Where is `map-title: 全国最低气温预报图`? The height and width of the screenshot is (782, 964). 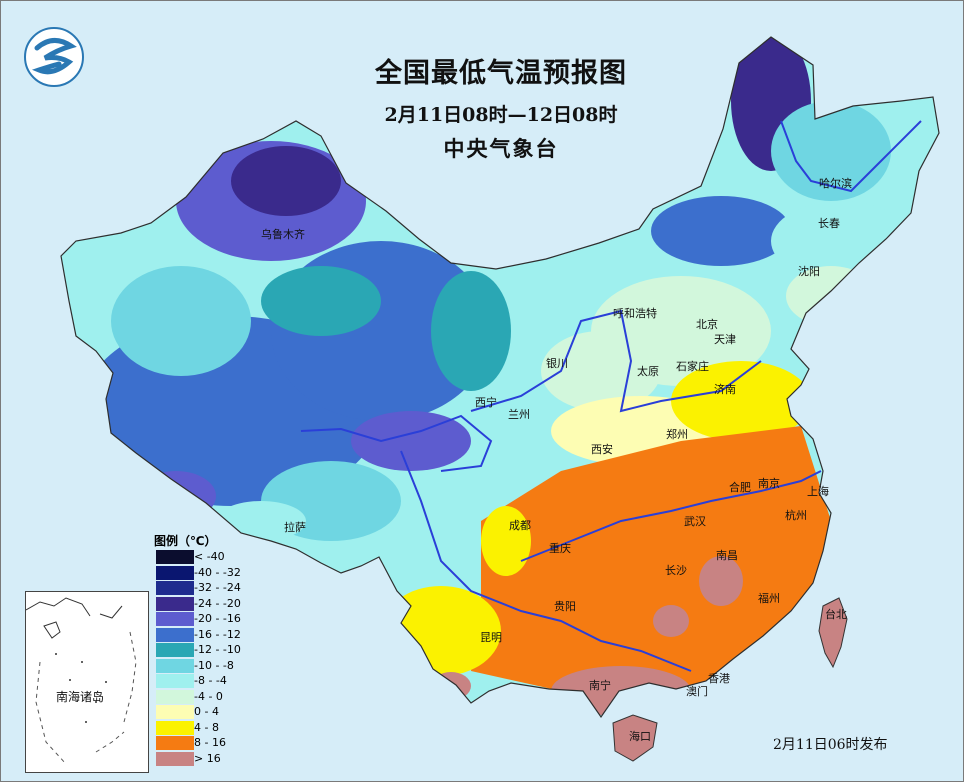
map-title: 全国最低气温预报图 is located at coordinates (501, 73).